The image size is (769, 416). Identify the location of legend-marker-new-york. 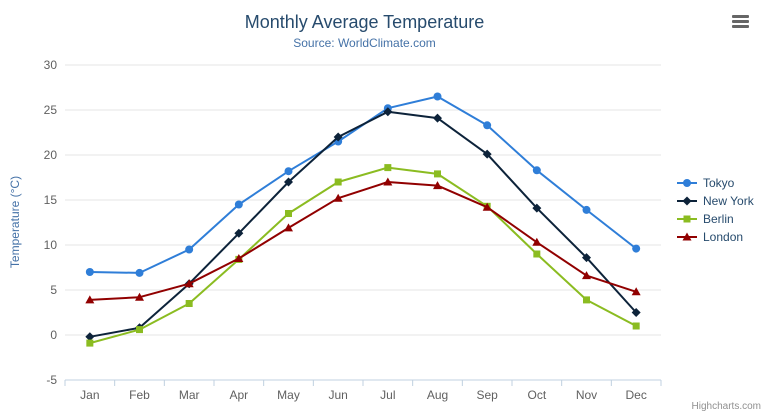
(687, 201).